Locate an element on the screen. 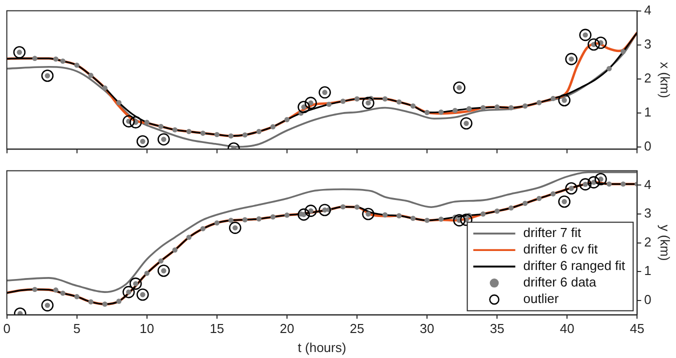  y-tick-label: 1 is located at coordinates (648, 270).